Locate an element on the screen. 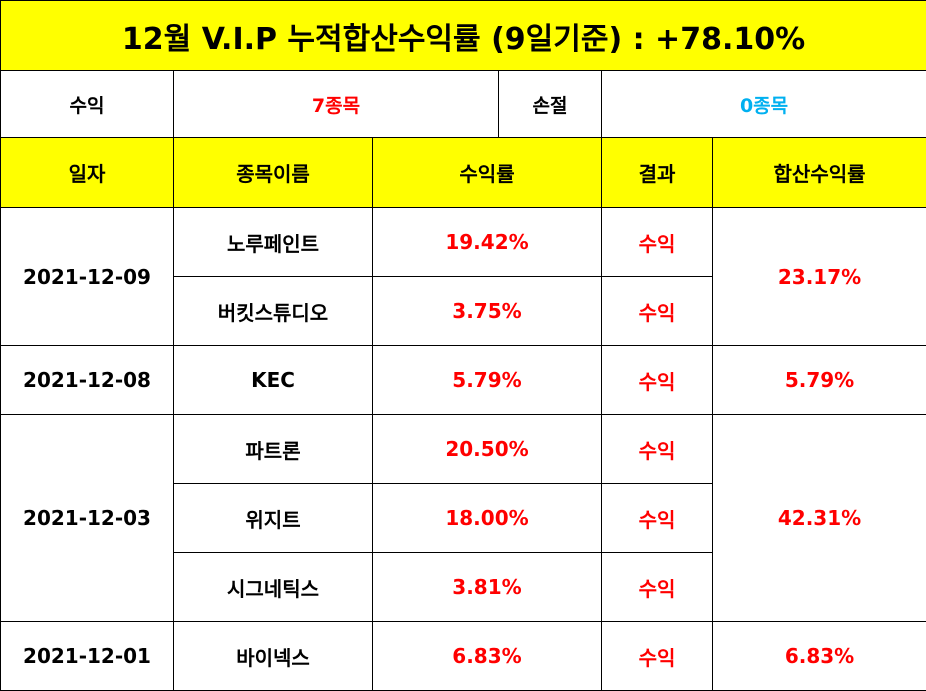  date-cell: 2021-12-01 is located at coordinates (87, 656).